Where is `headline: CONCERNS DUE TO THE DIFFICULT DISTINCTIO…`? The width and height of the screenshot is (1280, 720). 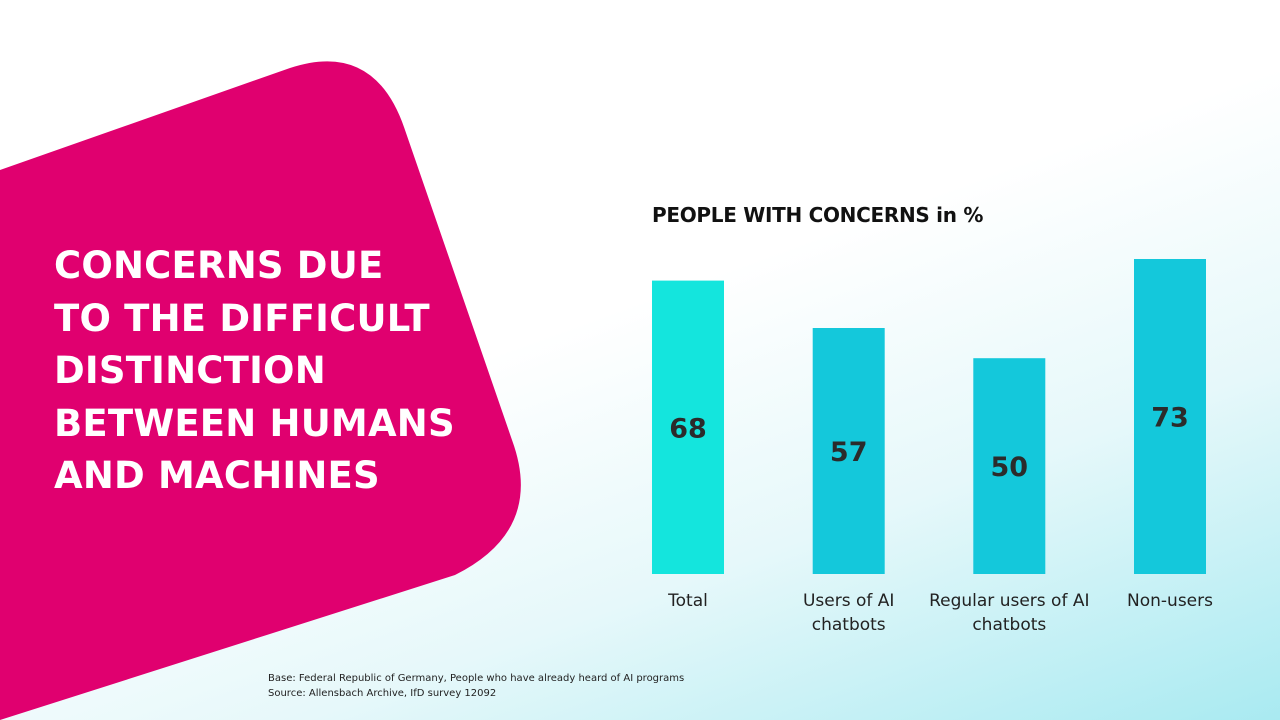 headline: CONCERNS DUE TO THE DIFFICULT DISTINCTIO… is located at coordinates (274, 371).